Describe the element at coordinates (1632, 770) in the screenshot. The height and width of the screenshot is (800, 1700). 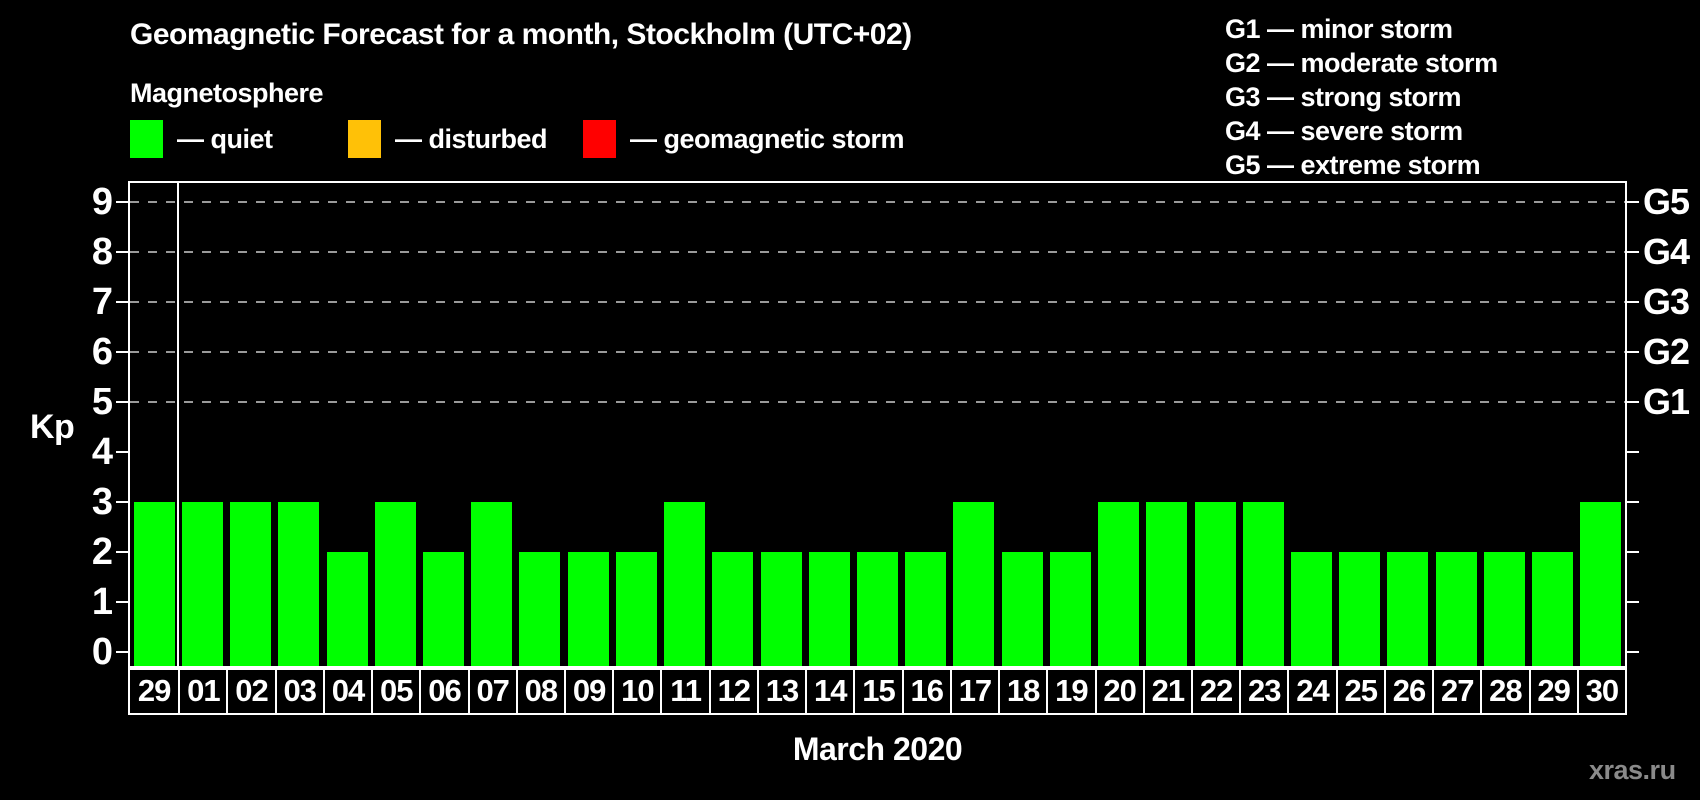
I see `watermark-xras: xras.ru` at that location.